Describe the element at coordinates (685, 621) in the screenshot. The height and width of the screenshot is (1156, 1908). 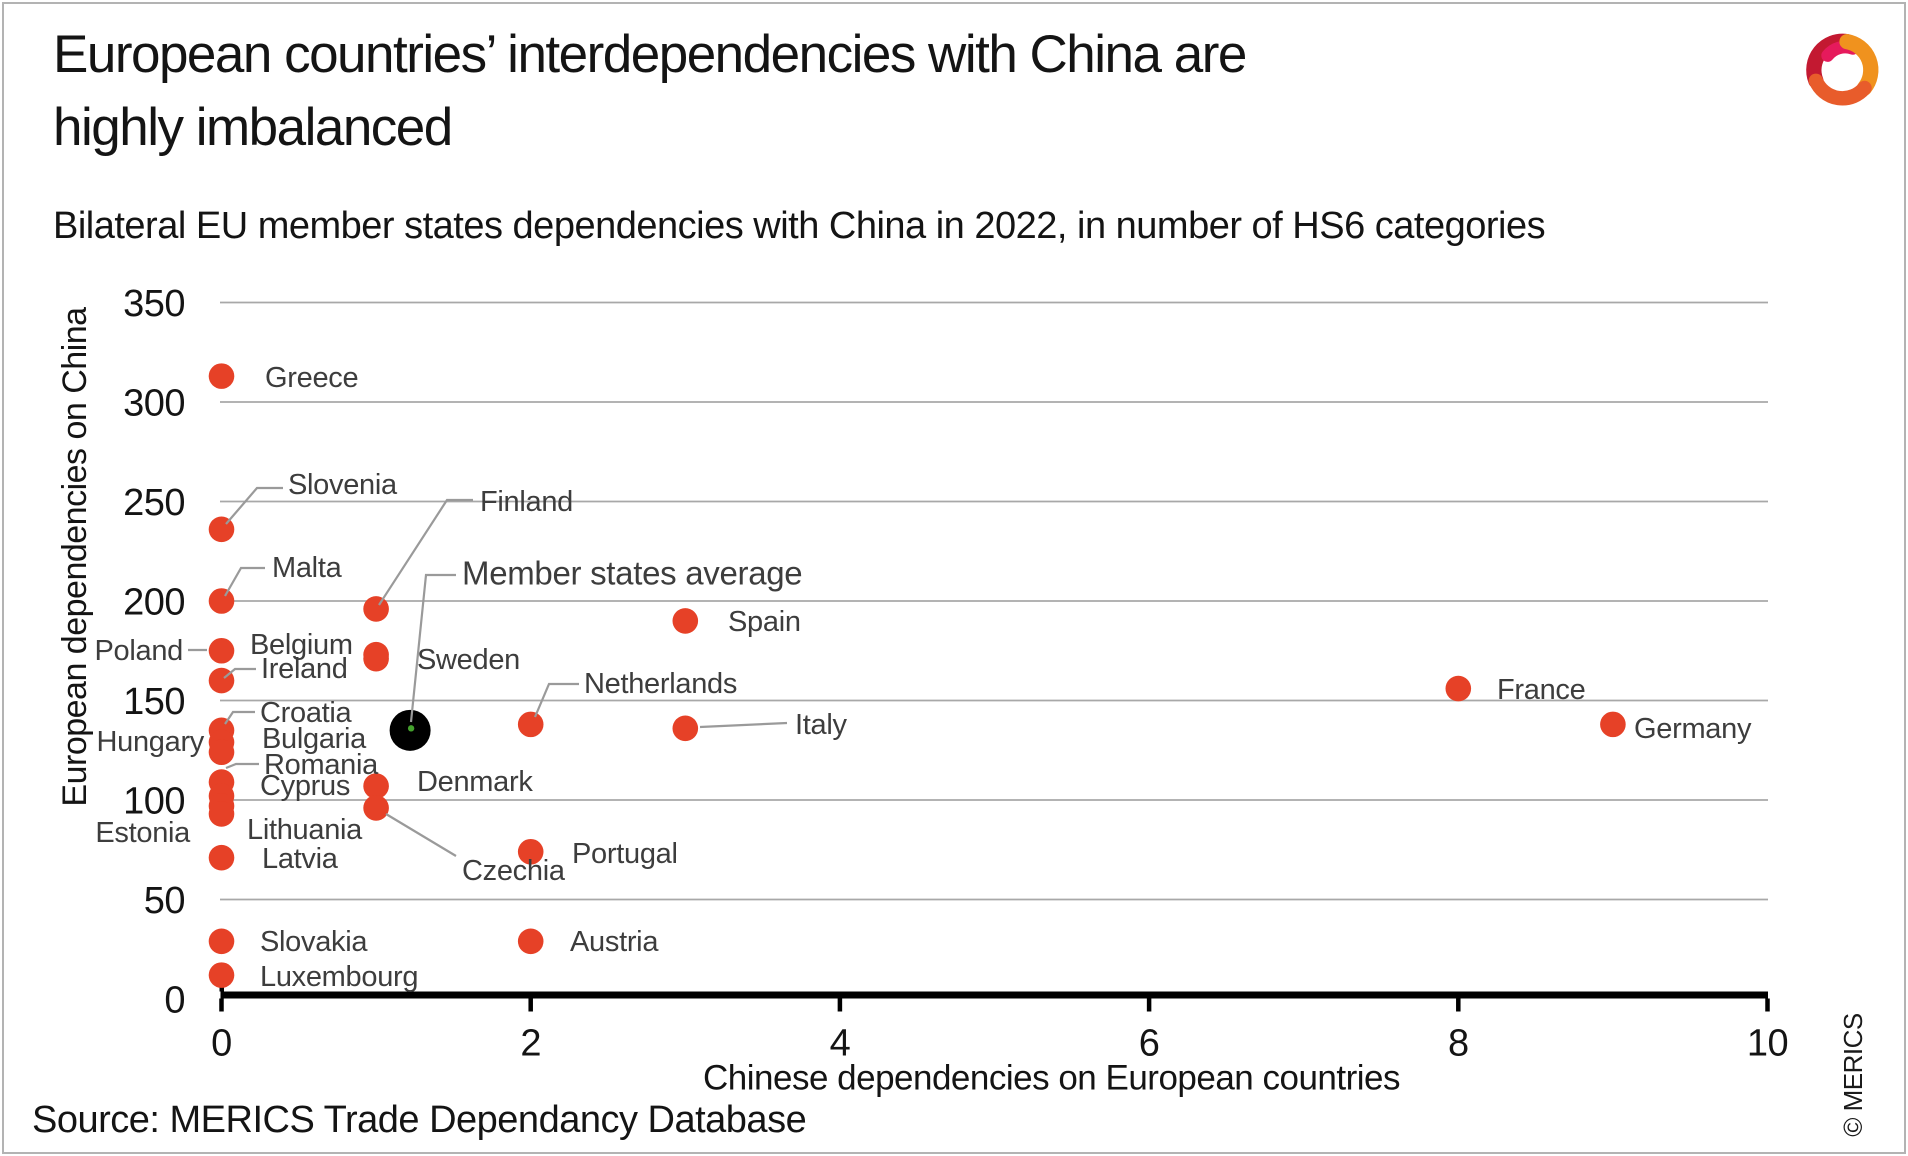
I see `data-point-spain` at that location.